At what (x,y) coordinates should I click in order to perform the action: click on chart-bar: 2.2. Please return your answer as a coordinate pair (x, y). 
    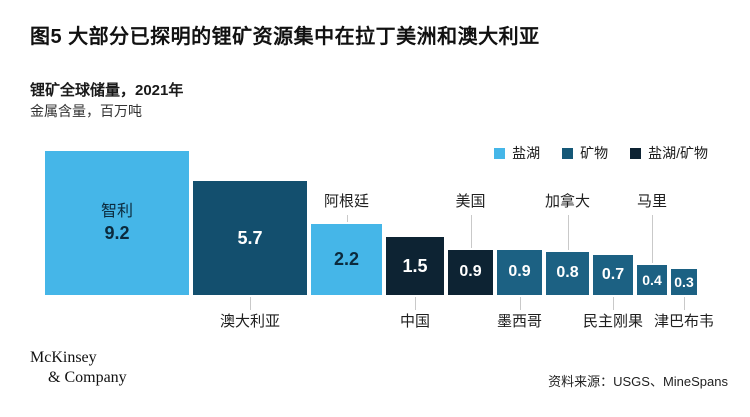
    Looking at the image, I should click on (346, 259).